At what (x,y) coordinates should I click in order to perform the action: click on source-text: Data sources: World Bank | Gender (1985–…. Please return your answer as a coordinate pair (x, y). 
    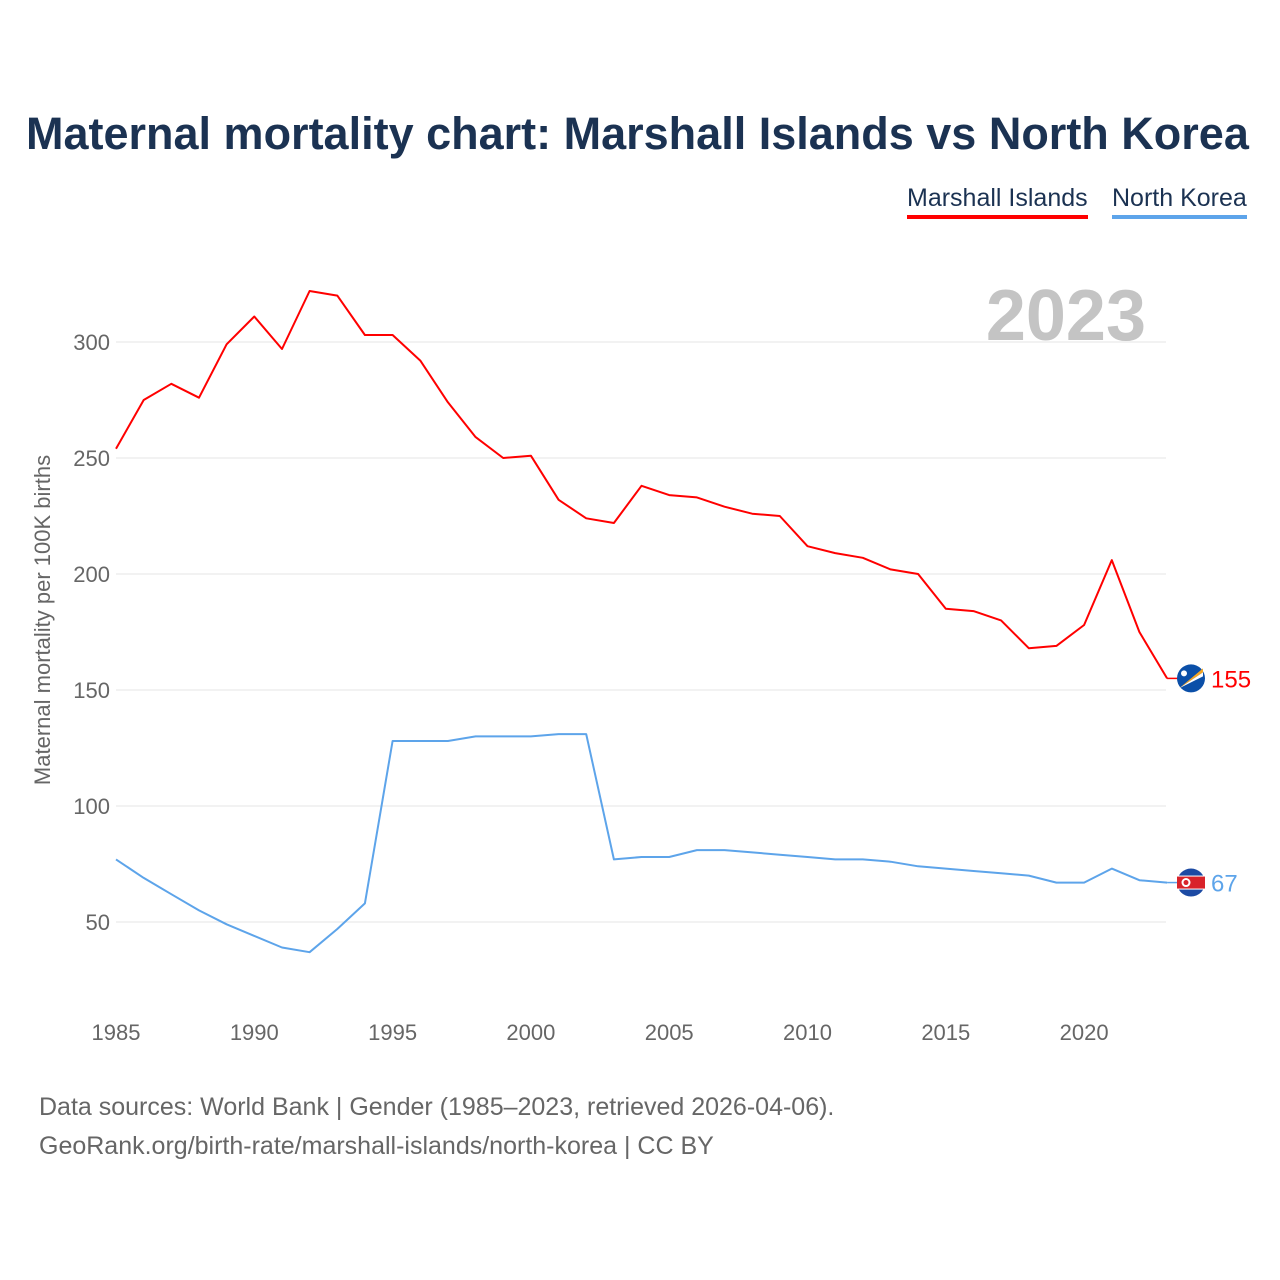
    Looking at the image, I should click on (437, 1107).